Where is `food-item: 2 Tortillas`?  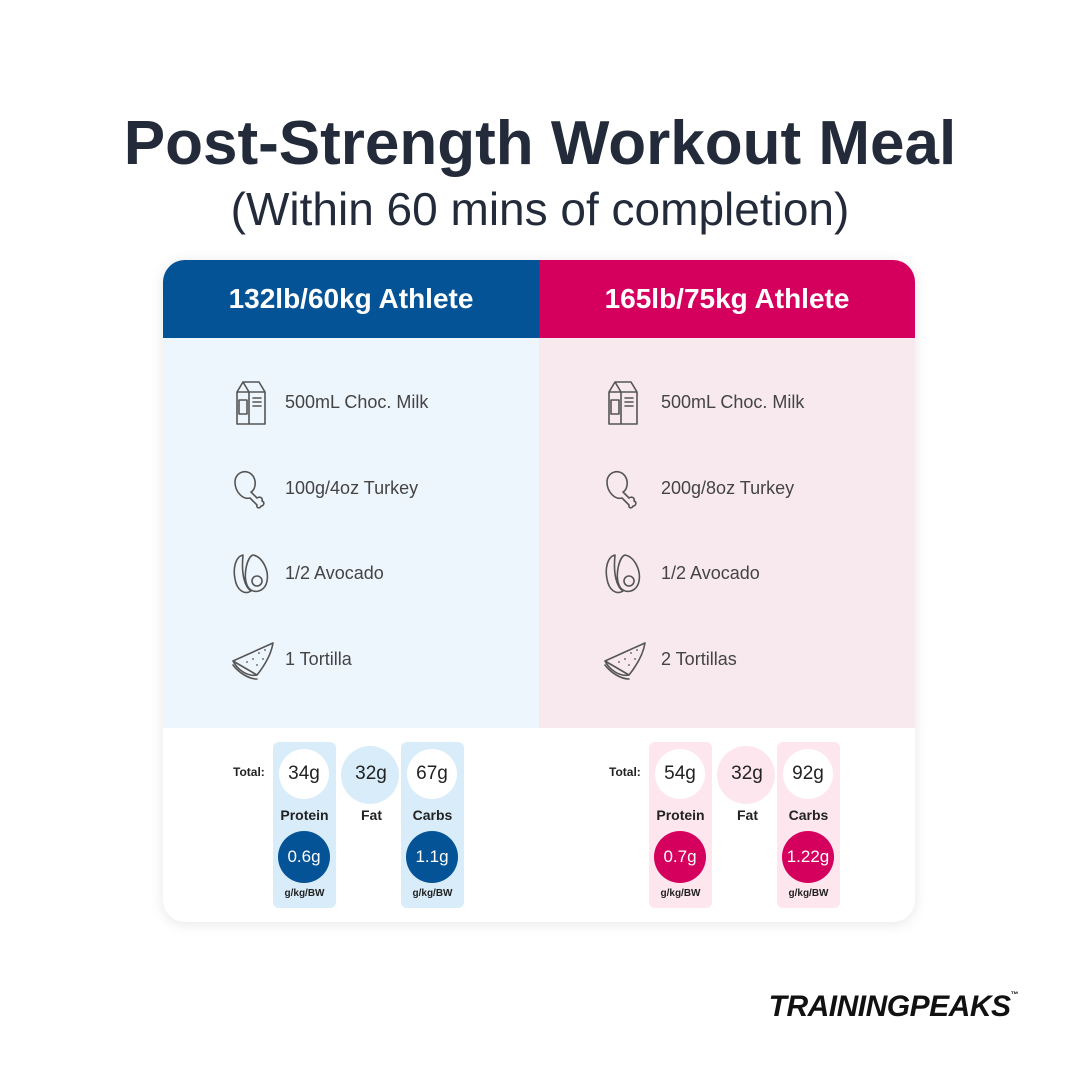 food-item: 2 Tortillas is located at coordinates (699, 658).